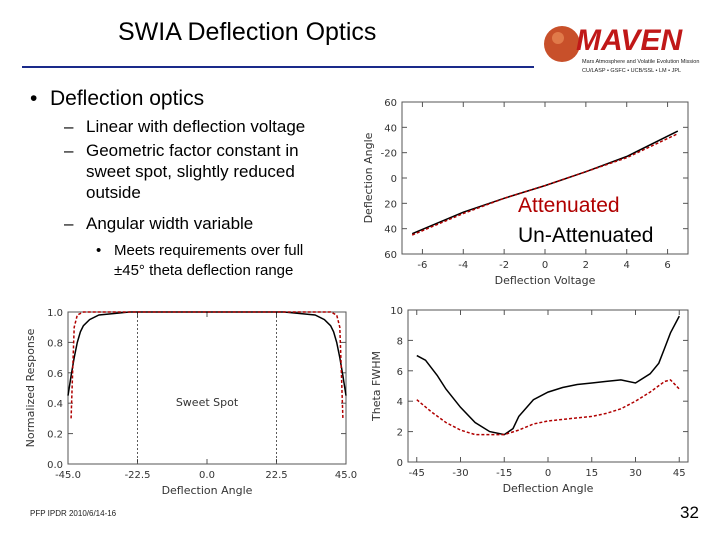  Describe the element at coordinates (113, 192) in the screenshot. I see `sub-bullet-2-line-3: outside` at that location.